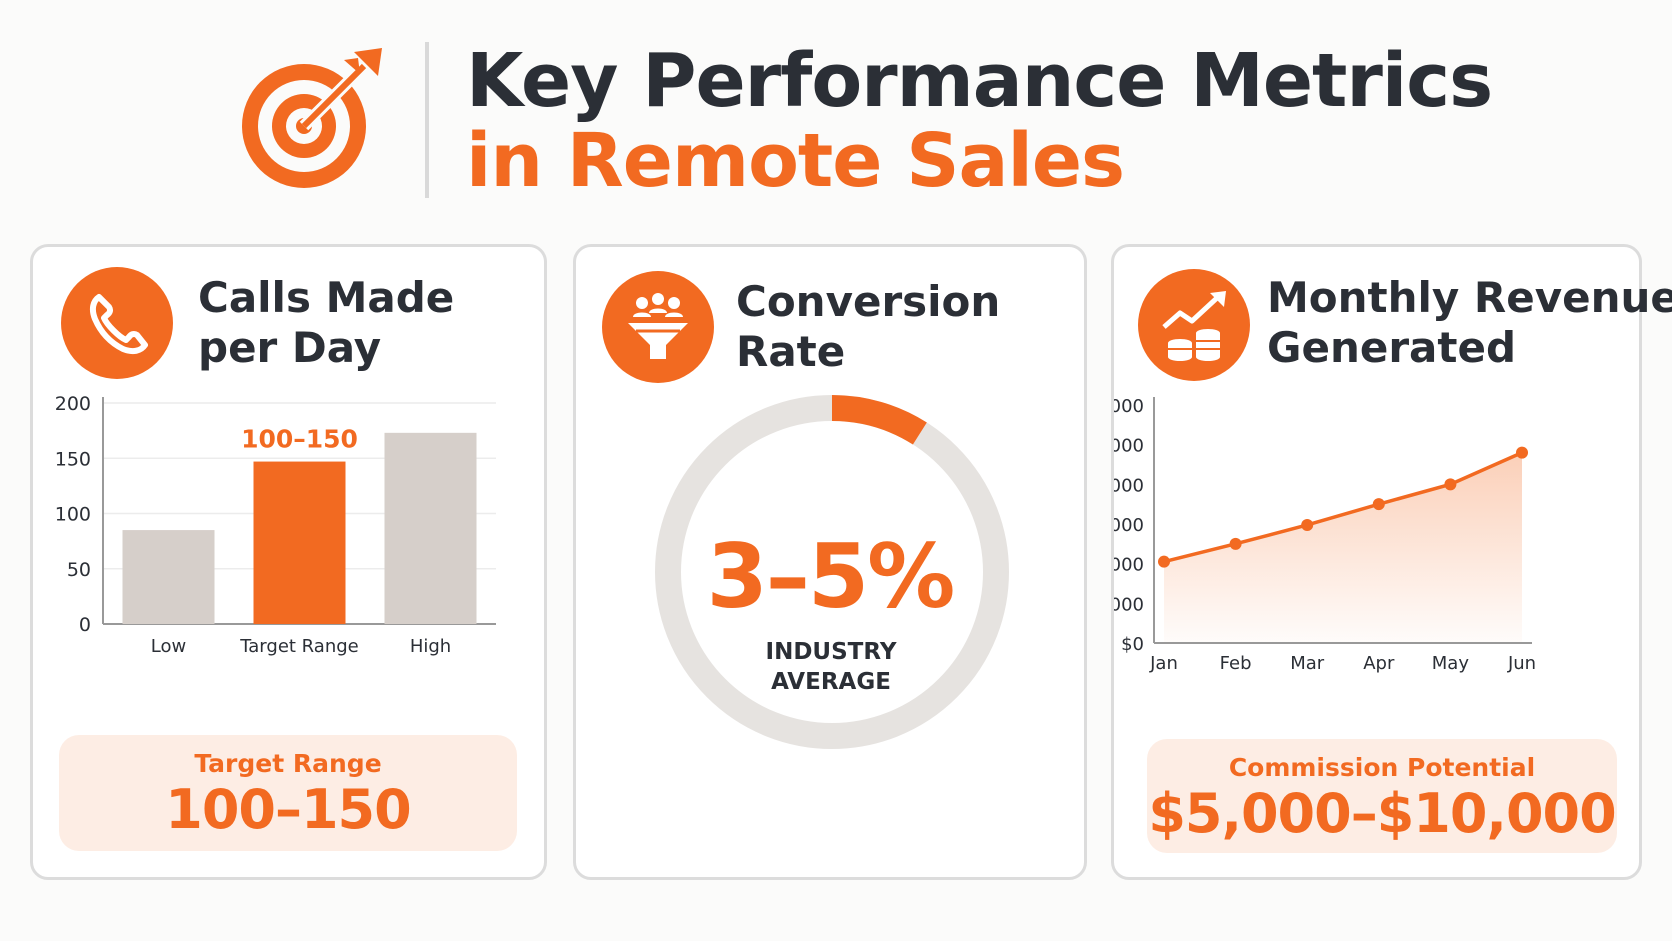 The image size is (1672, 941). I want to click on y-tick-label: 50, so click(79, 570).